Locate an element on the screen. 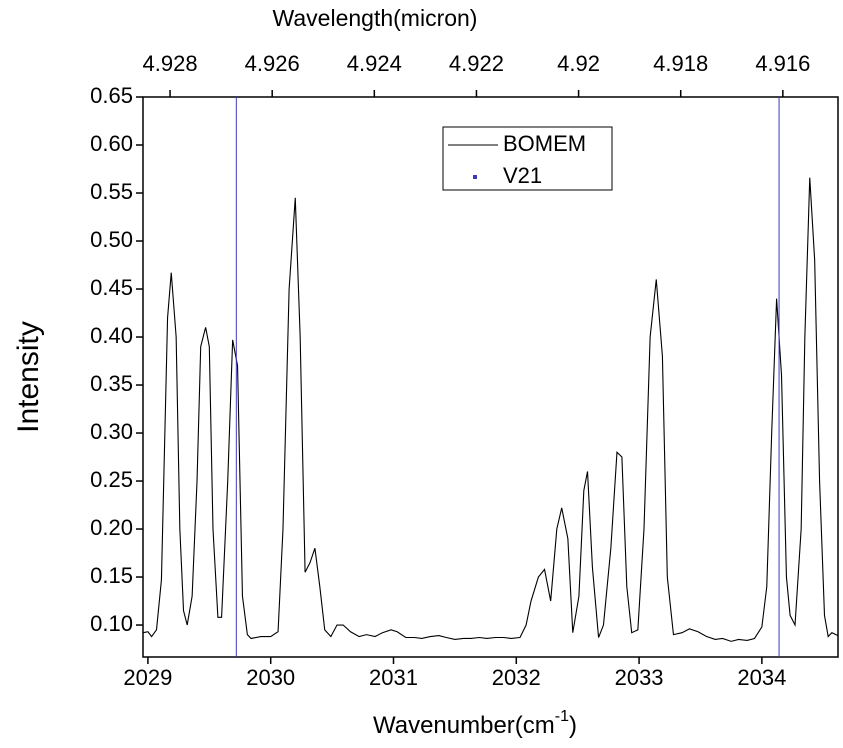 Image resolution: width=843 pixels, height=748 pixels. y-tick-label: 0.30 is located at coordinates (111, 431).